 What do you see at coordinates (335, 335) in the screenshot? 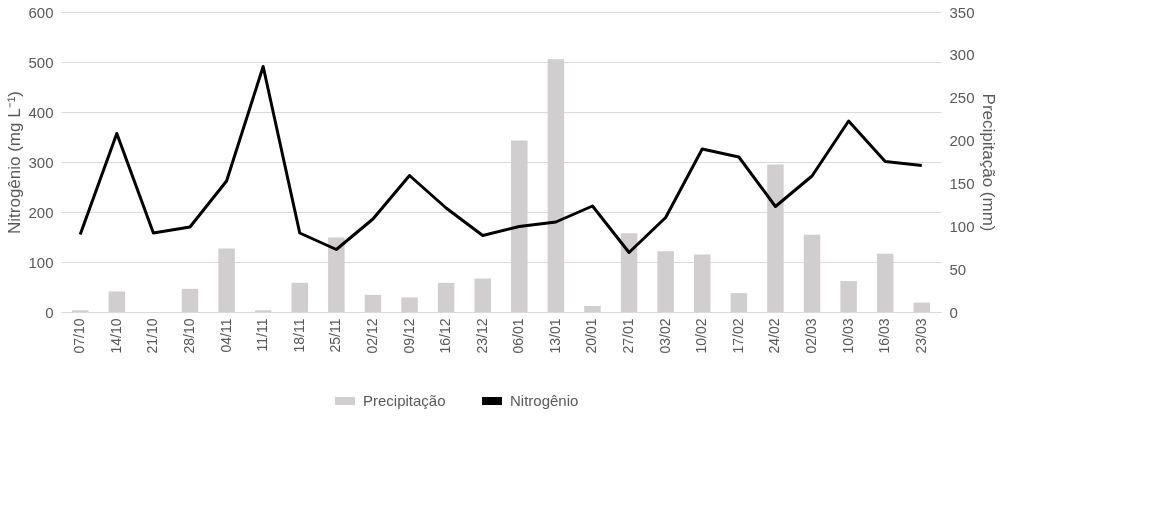
I see `x-tick-label: 25/11` at bounding box center [335, 335].